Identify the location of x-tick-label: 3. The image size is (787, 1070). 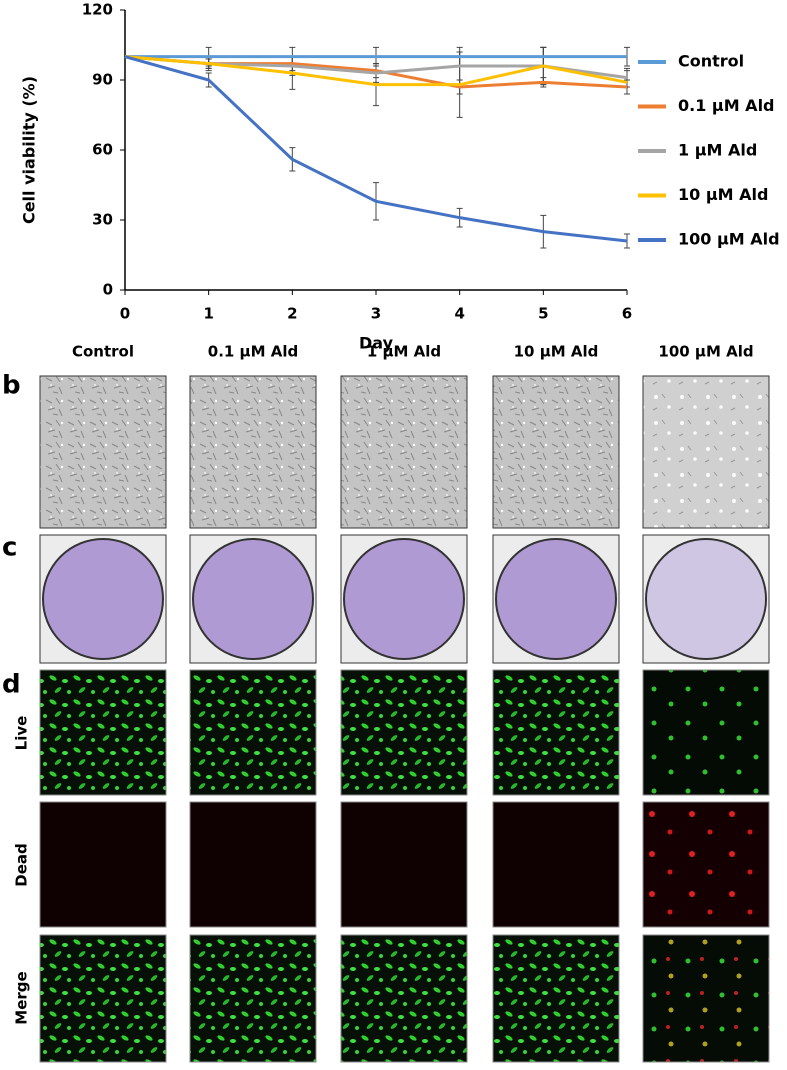
(376, 314).